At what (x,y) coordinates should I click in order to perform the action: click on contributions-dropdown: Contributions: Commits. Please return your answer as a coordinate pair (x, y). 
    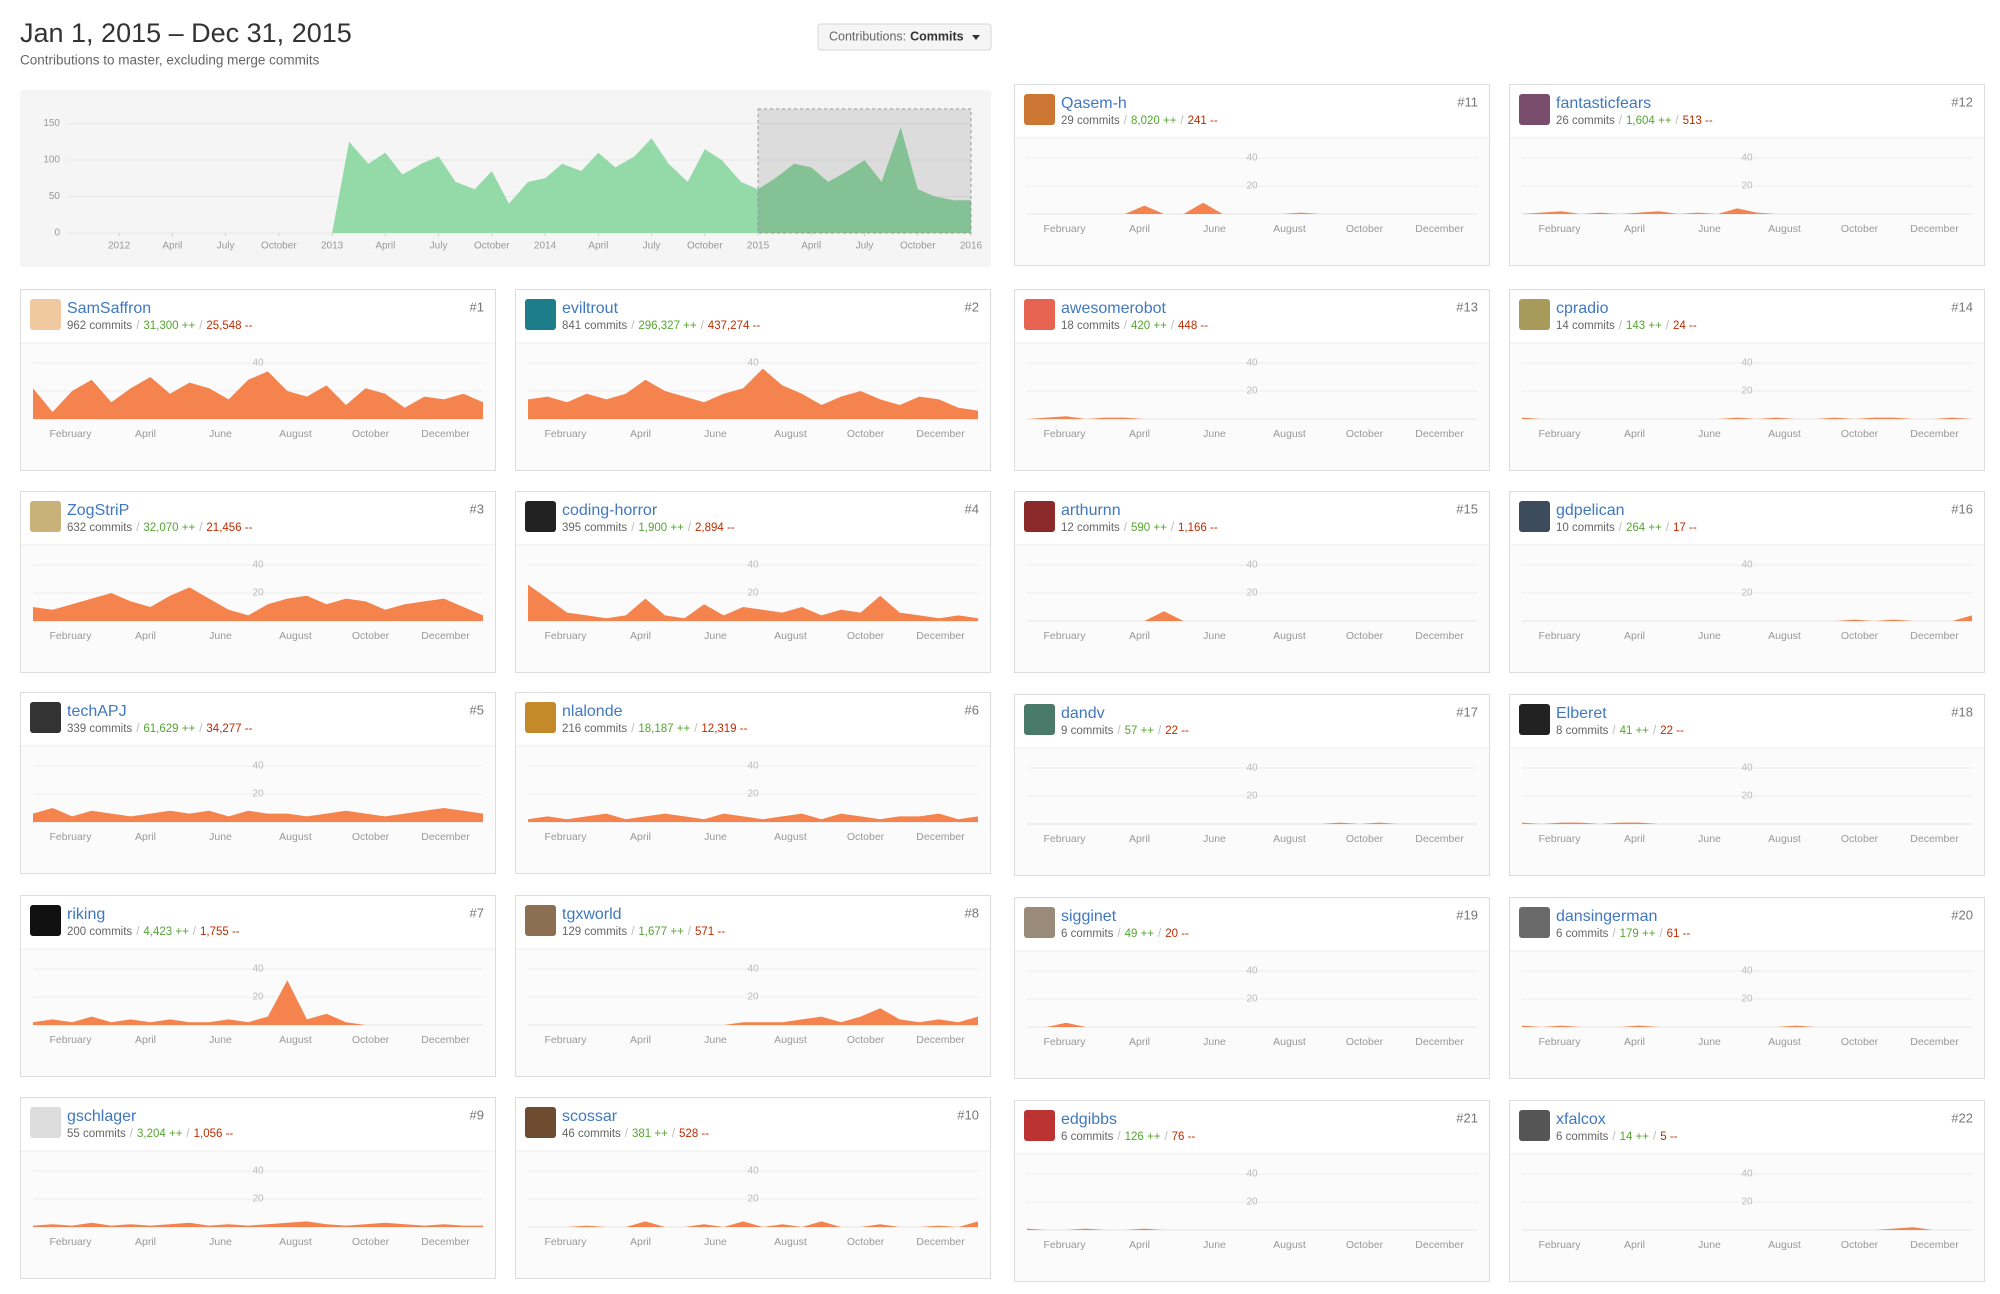
    Looking at the image, I should click on (904, 37).